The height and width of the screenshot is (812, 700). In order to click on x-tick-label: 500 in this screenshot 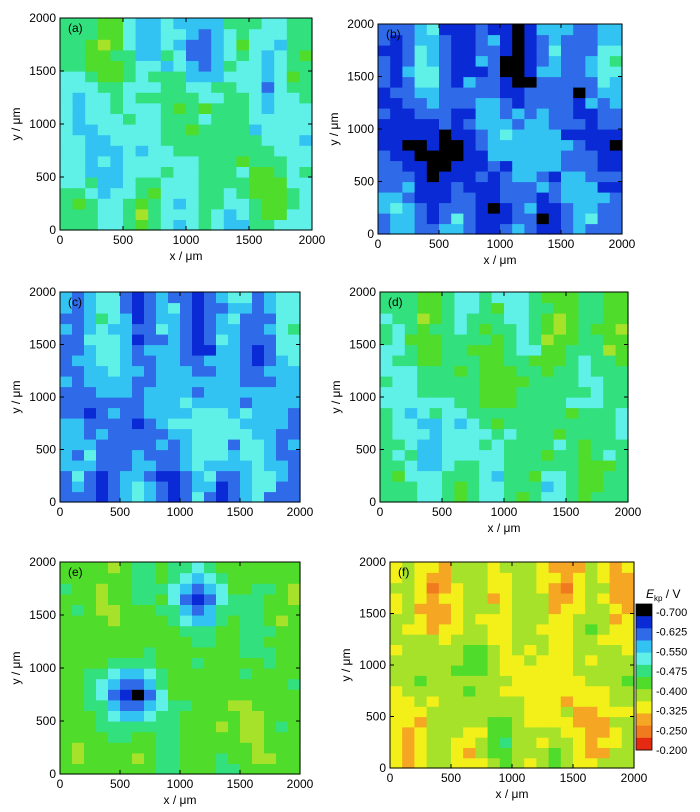, I will do `click(451, 778)`.